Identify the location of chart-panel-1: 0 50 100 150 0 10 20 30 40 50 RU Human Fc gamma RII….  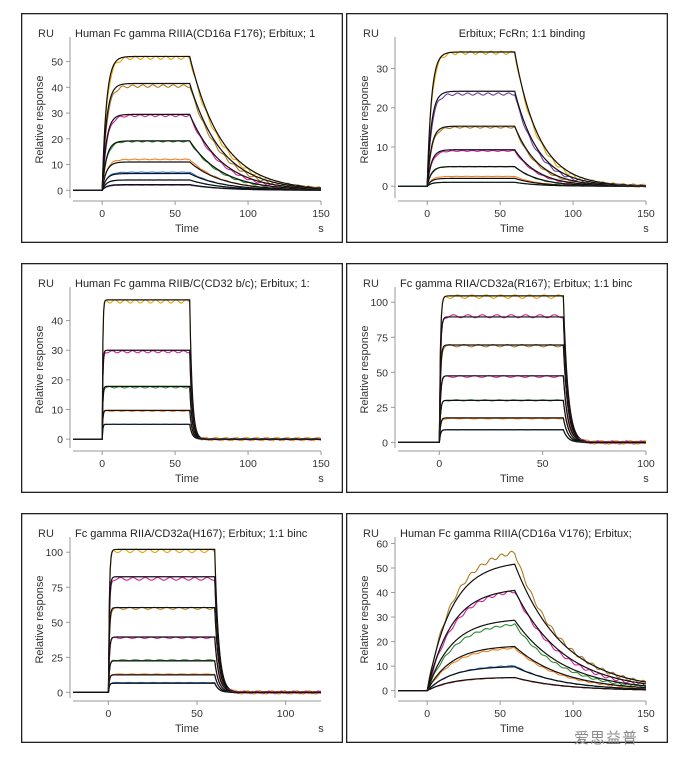
(182, 128).